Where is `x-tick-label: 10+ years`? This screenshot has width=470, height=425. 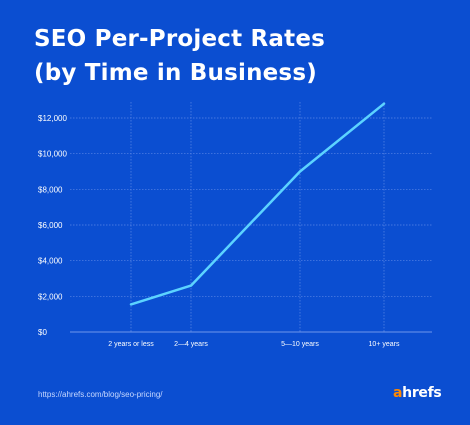 x-tick-label: 10+ years is located at coordinates (384, 344).